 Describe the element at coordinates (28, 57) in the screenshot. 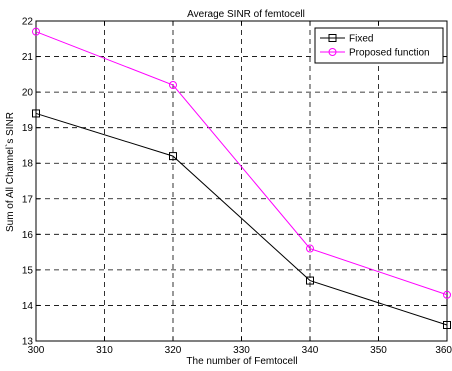

I see `y-tick-label: 21` at that location.